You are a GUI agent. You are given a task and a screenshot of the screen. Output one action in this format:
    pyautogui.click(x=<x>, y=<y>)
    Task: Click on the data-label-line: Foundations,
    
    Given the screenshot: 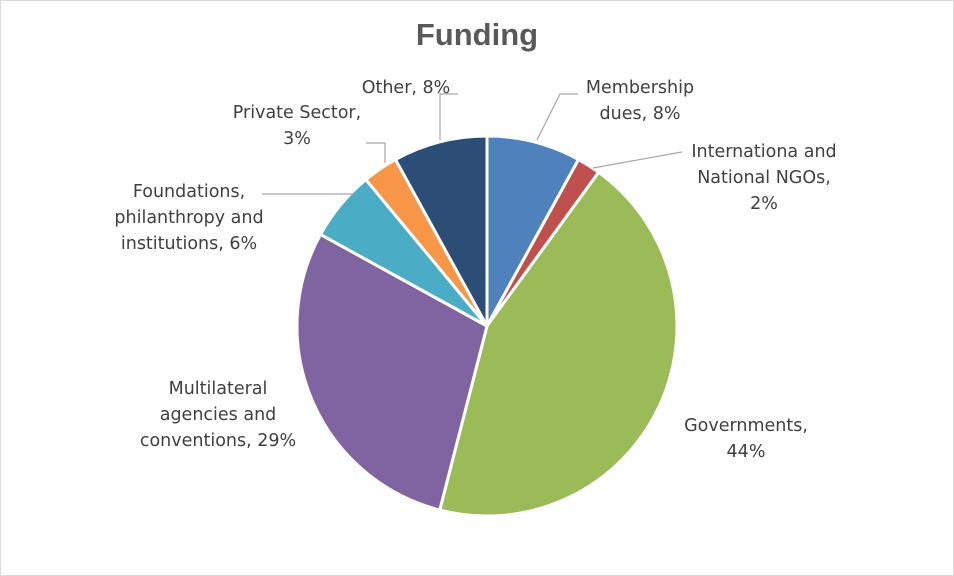 What is the action you would take?
    pyautogui.click(x=189, y=192)
    